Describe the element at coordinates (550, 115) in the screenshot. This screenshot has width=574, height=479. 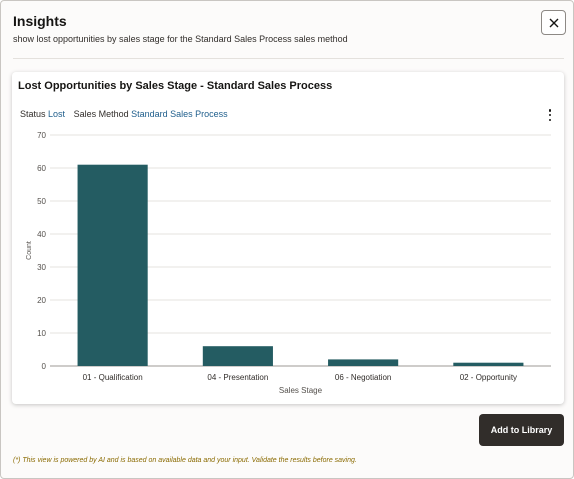
I see `more-vertical-icon` at that location.